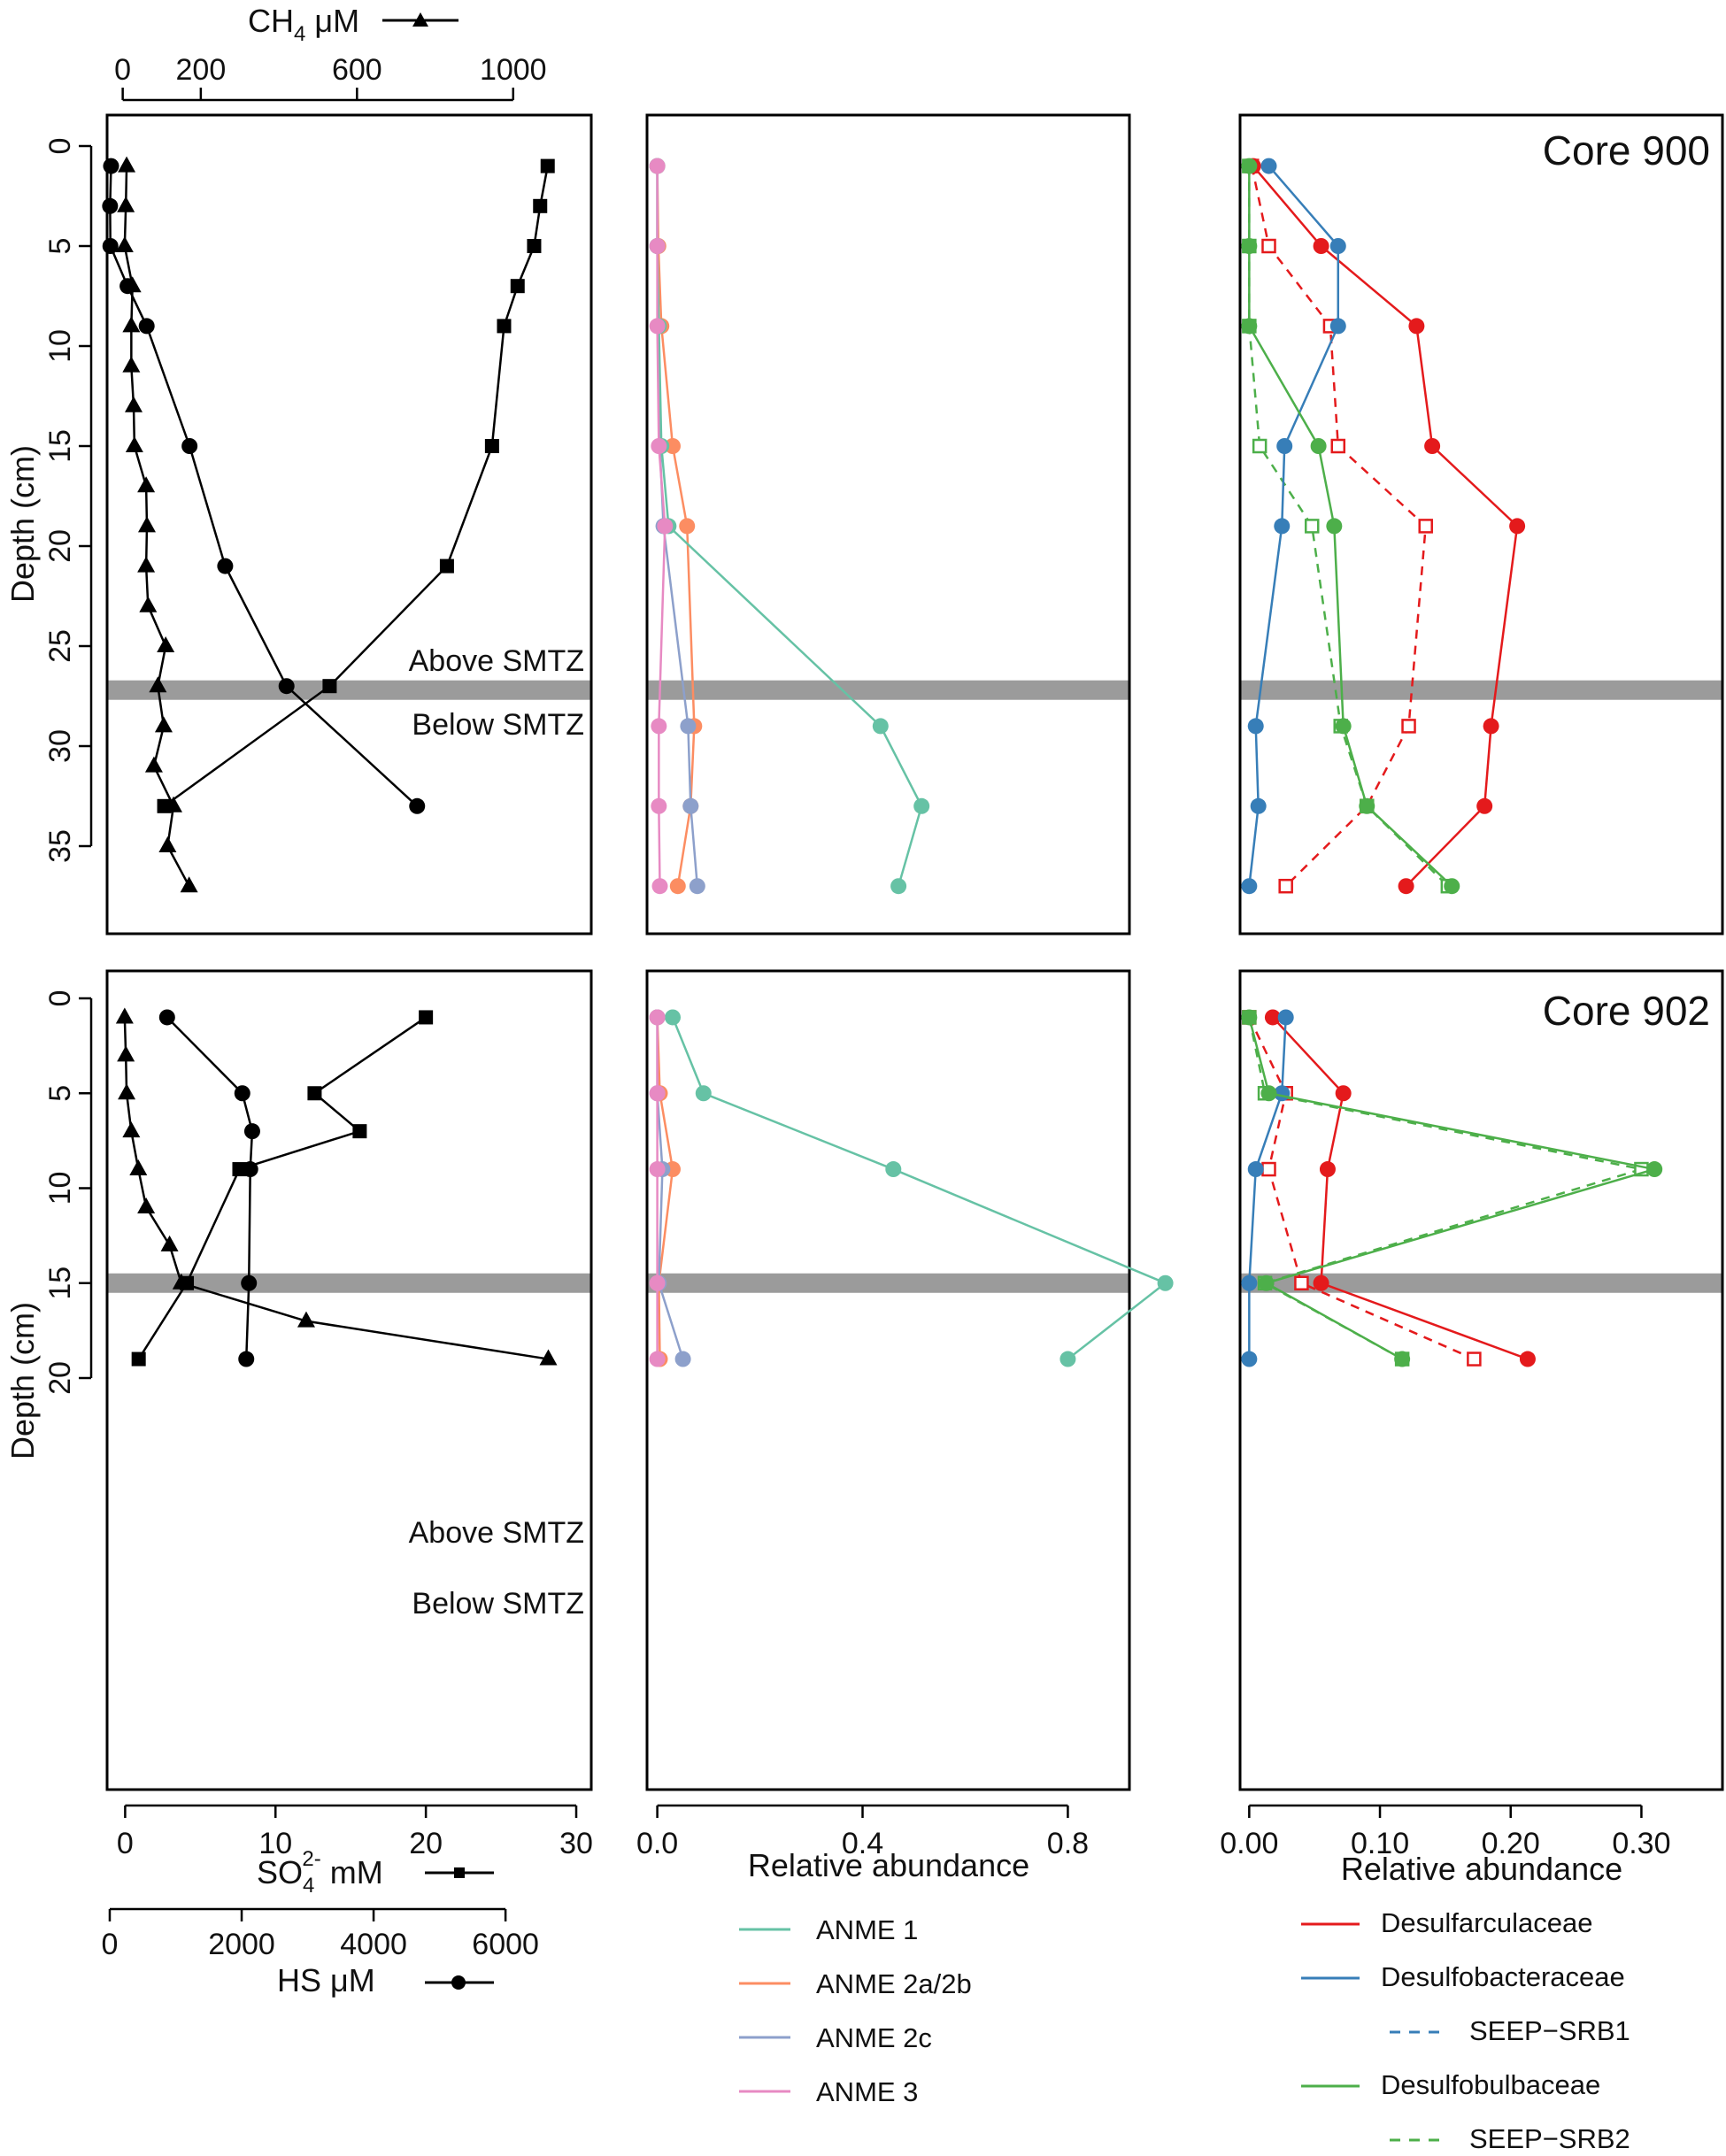 This screenshot has width=1726, height=2156. I want to click on core902-hs-line, so click(210, 1188).